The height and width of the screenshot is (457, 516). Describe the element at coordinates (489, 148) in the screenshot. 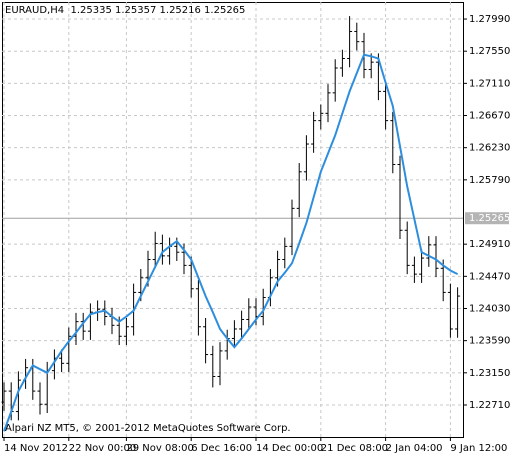

I see `y-tick-label: 1.26230` at that location.